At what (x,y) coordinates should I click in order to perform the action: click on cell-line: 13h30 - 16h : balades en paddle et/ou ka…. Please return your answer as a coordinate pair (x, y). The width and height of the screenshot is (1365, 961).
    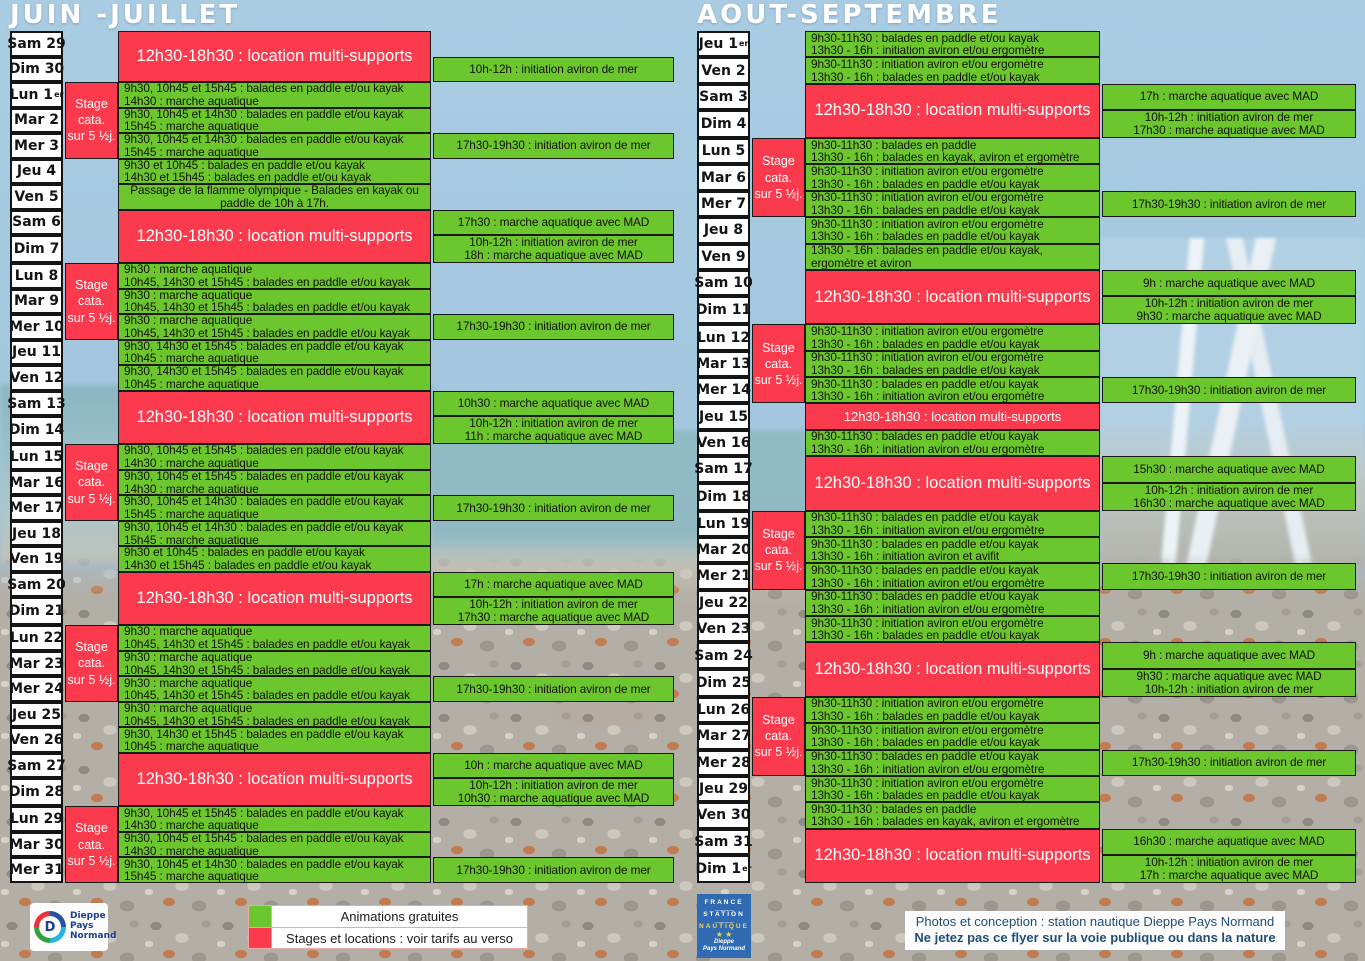
    Looking at the image, I should click on (925, 210).